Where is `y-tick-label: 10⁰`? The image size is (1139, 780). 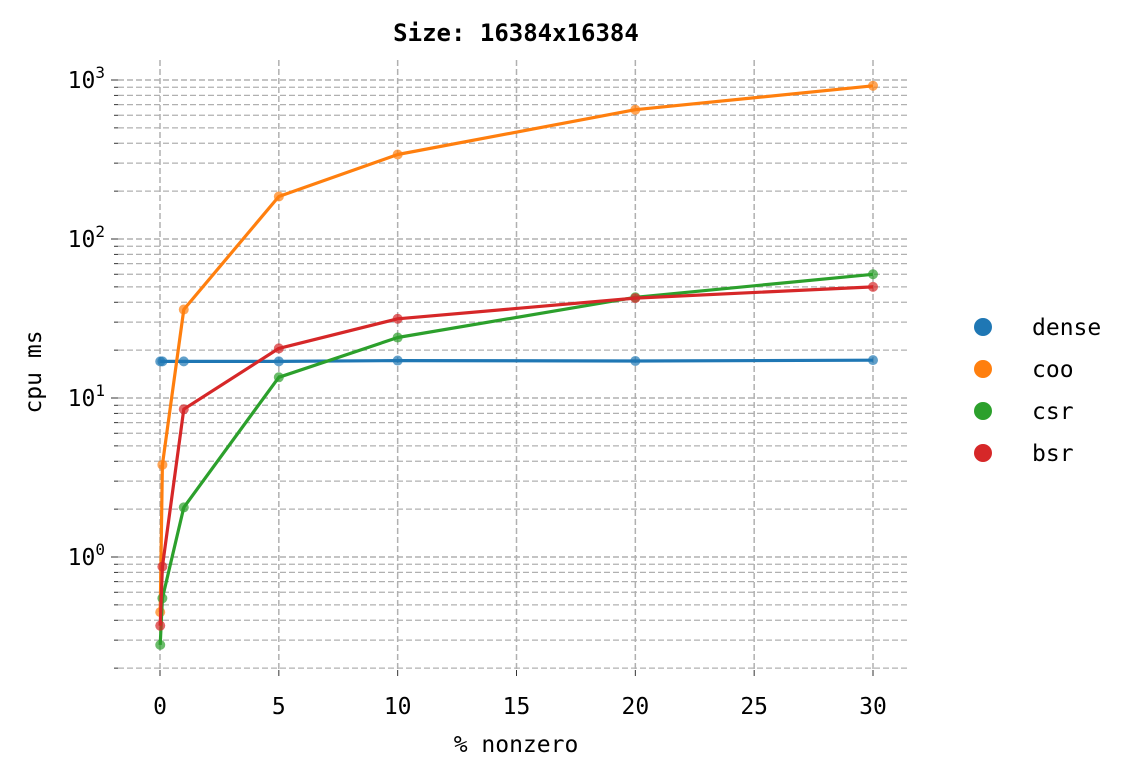
y-tick-label: 10⁰ is located at coordinates (86, 555).